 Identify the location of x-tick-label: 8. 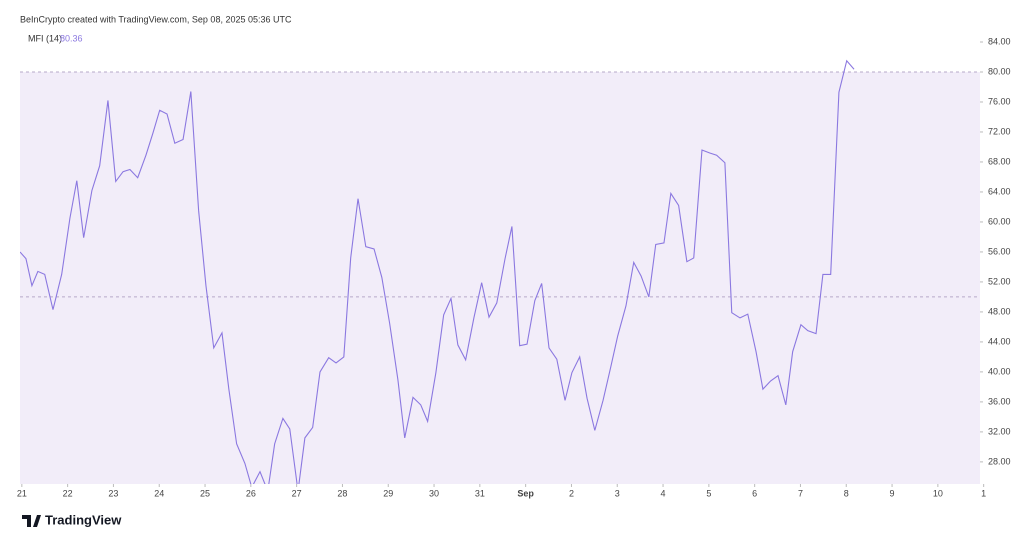
(846, 493).